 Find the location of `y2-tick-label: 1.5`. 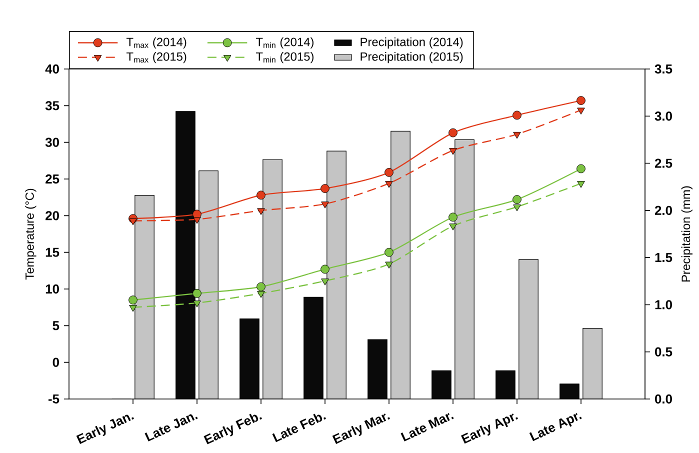

y2-tick-label: 1.5 is located at coordinates (663, 257).